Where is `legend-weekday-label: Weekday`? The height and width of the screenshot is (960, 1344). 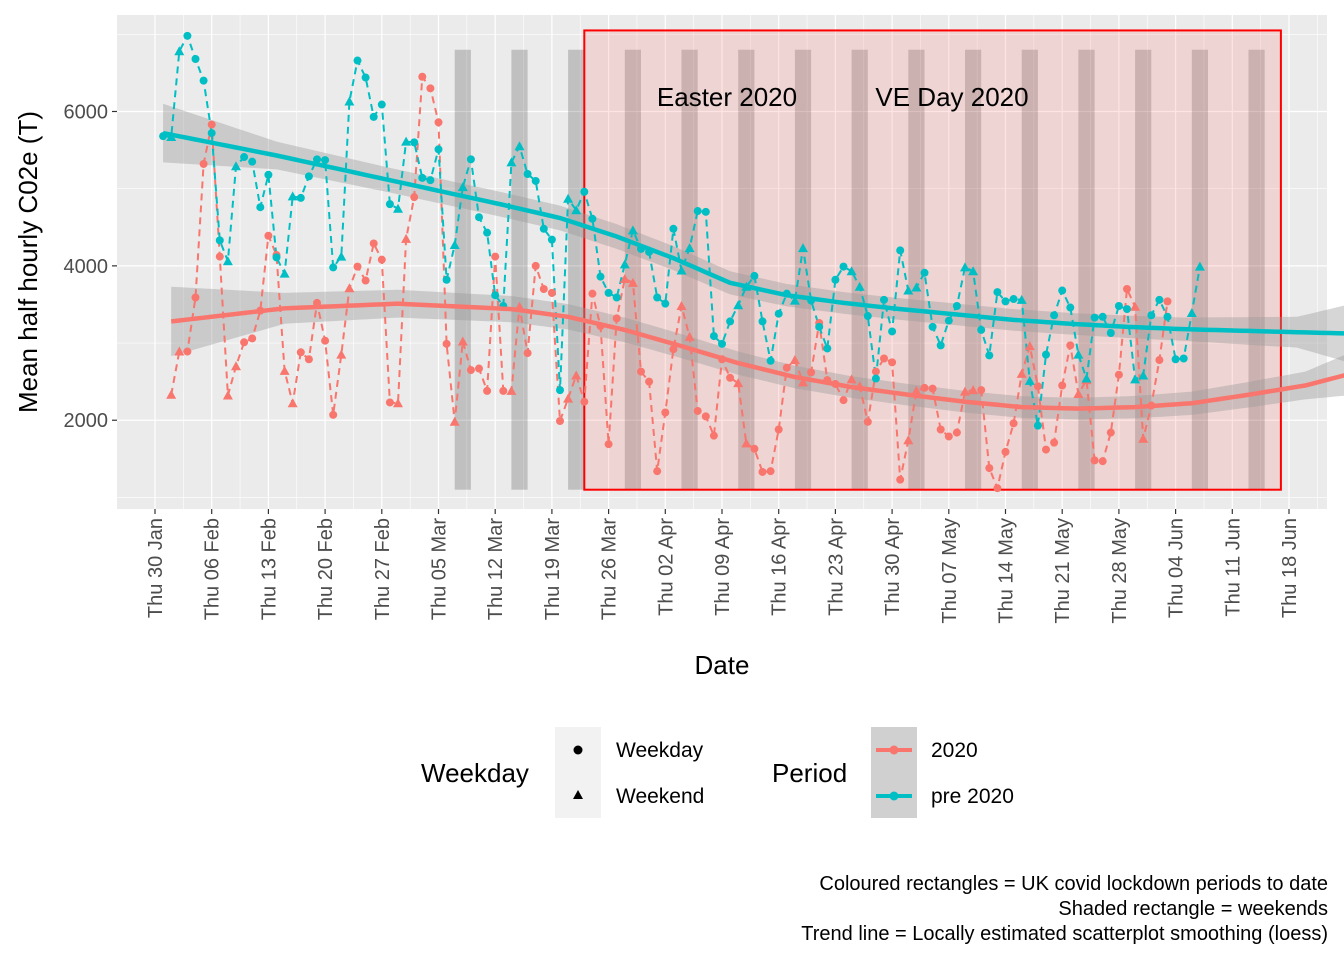
legend-weekday-label: Weekday is located at coordinates (660, 750).